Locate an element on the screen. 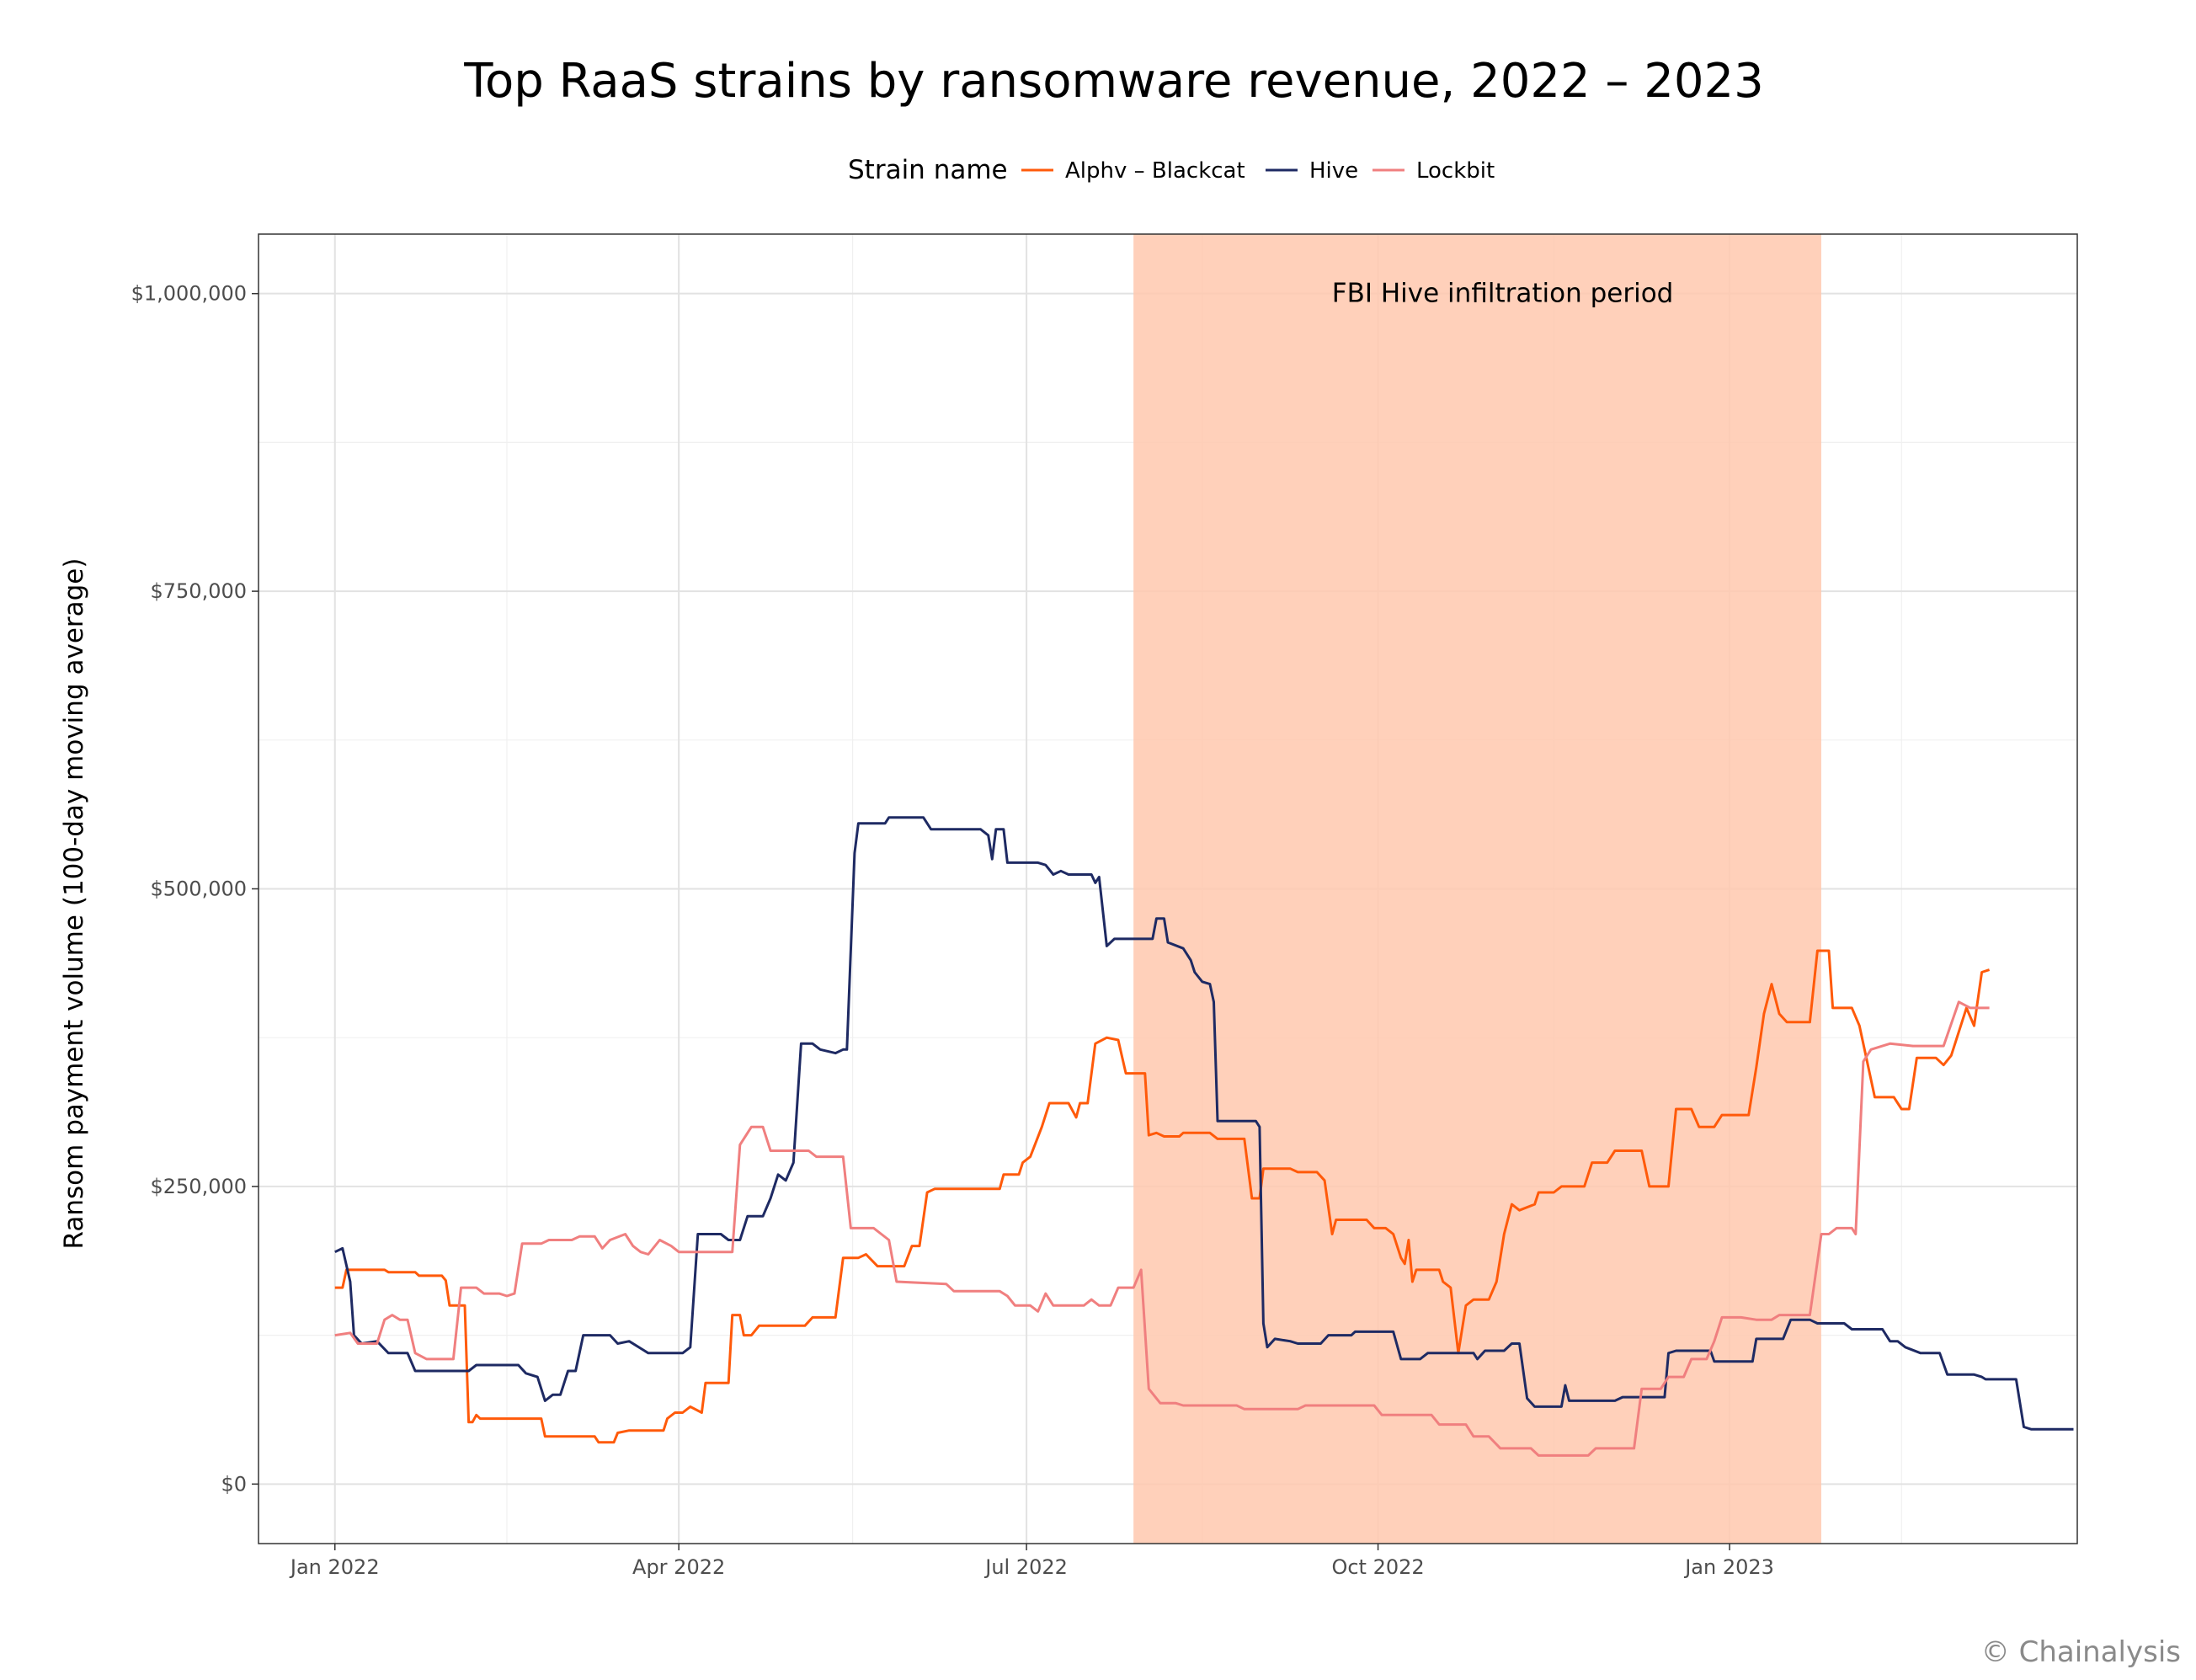 This screenshot has width=2196, height=1680. infiltration-period-label: FBI Hive infiltration period is located at coordinates (1503, 294).